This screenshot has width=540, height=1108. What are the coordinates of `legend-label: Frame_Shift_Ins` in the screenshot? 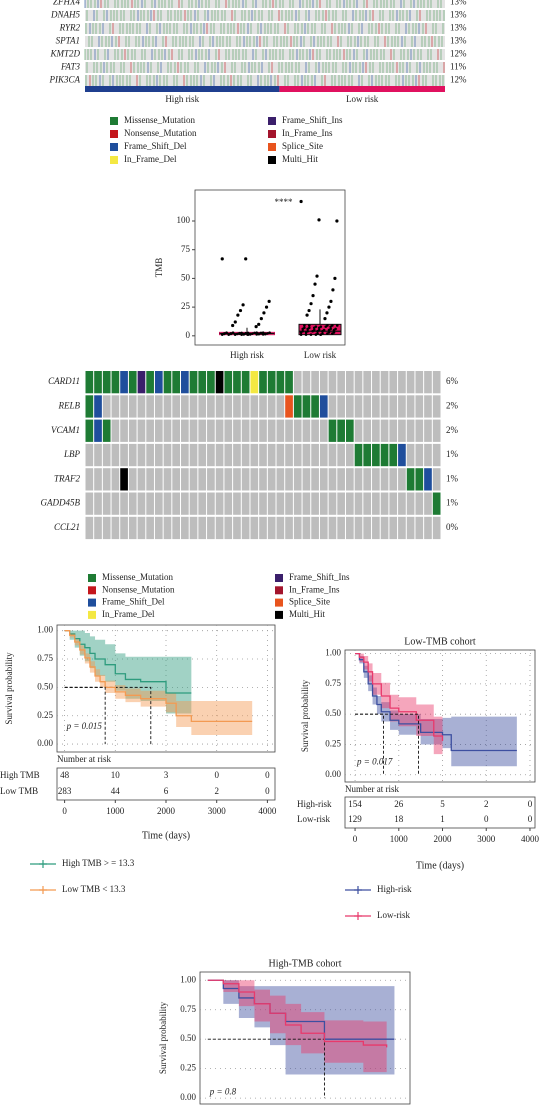 It's located at (319, 577).